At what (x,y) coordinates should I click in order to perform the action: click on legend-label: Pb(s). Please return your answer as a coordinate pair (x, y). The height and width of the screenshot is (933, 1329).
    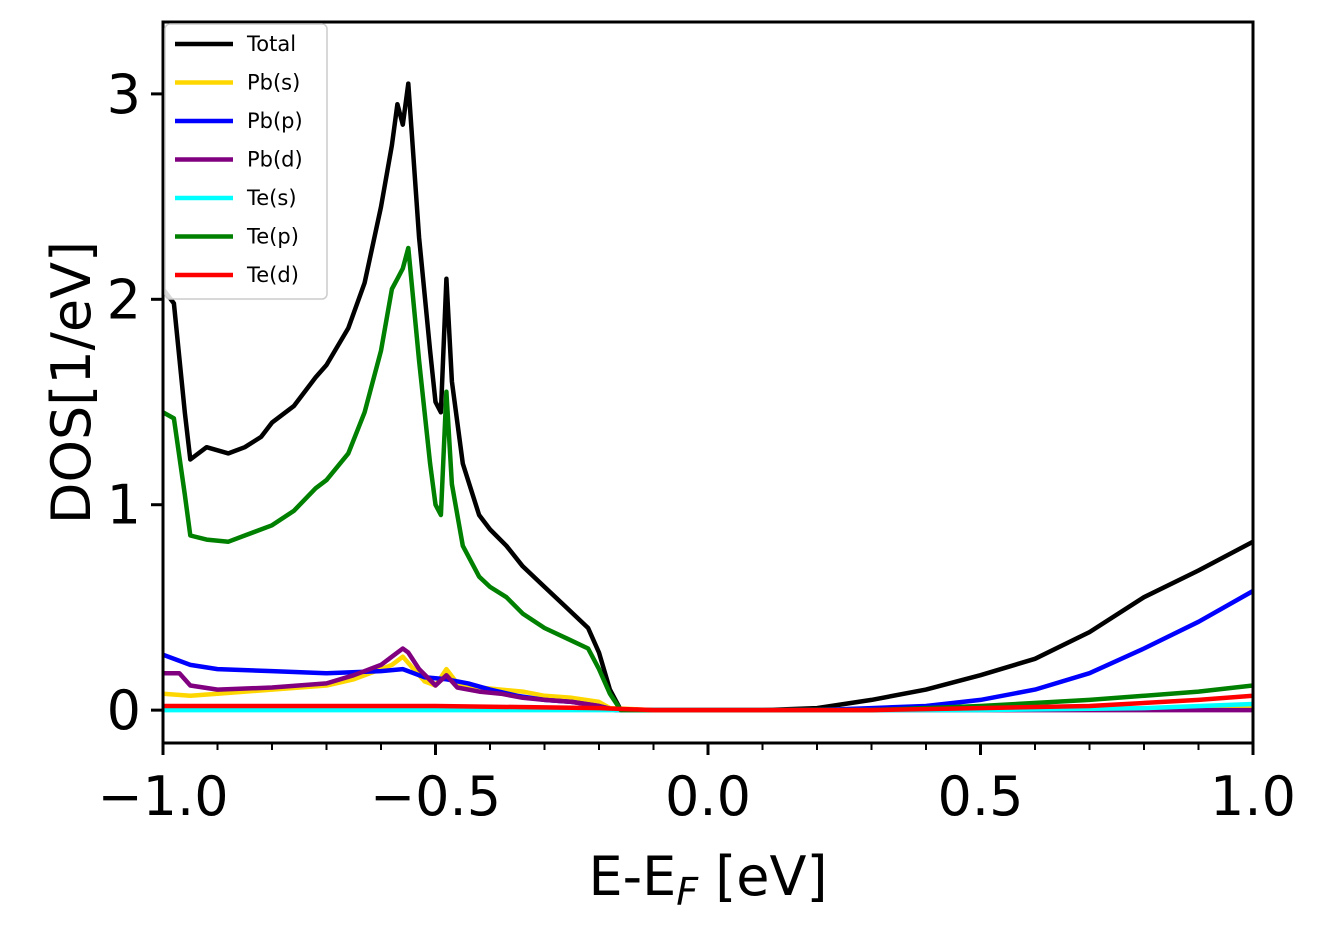
    Looking at the image, I should click on (273, 83).